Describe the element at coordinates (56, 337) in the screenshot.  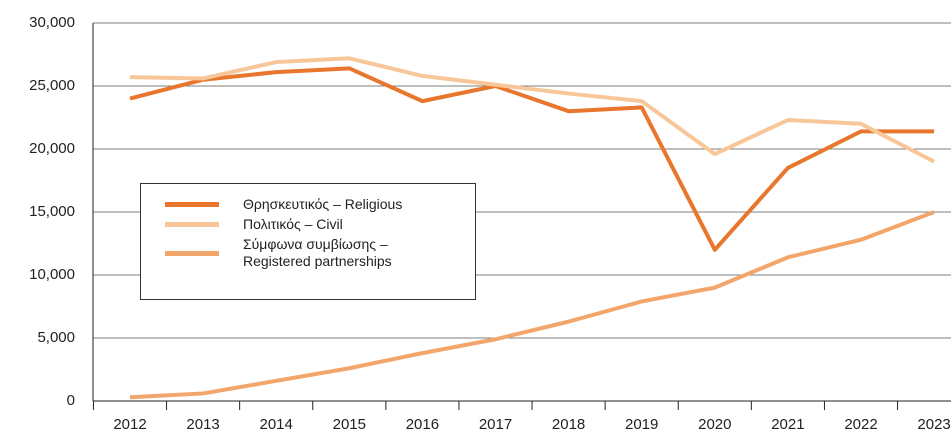
I see `y-tick-label: 5,000` at that location.